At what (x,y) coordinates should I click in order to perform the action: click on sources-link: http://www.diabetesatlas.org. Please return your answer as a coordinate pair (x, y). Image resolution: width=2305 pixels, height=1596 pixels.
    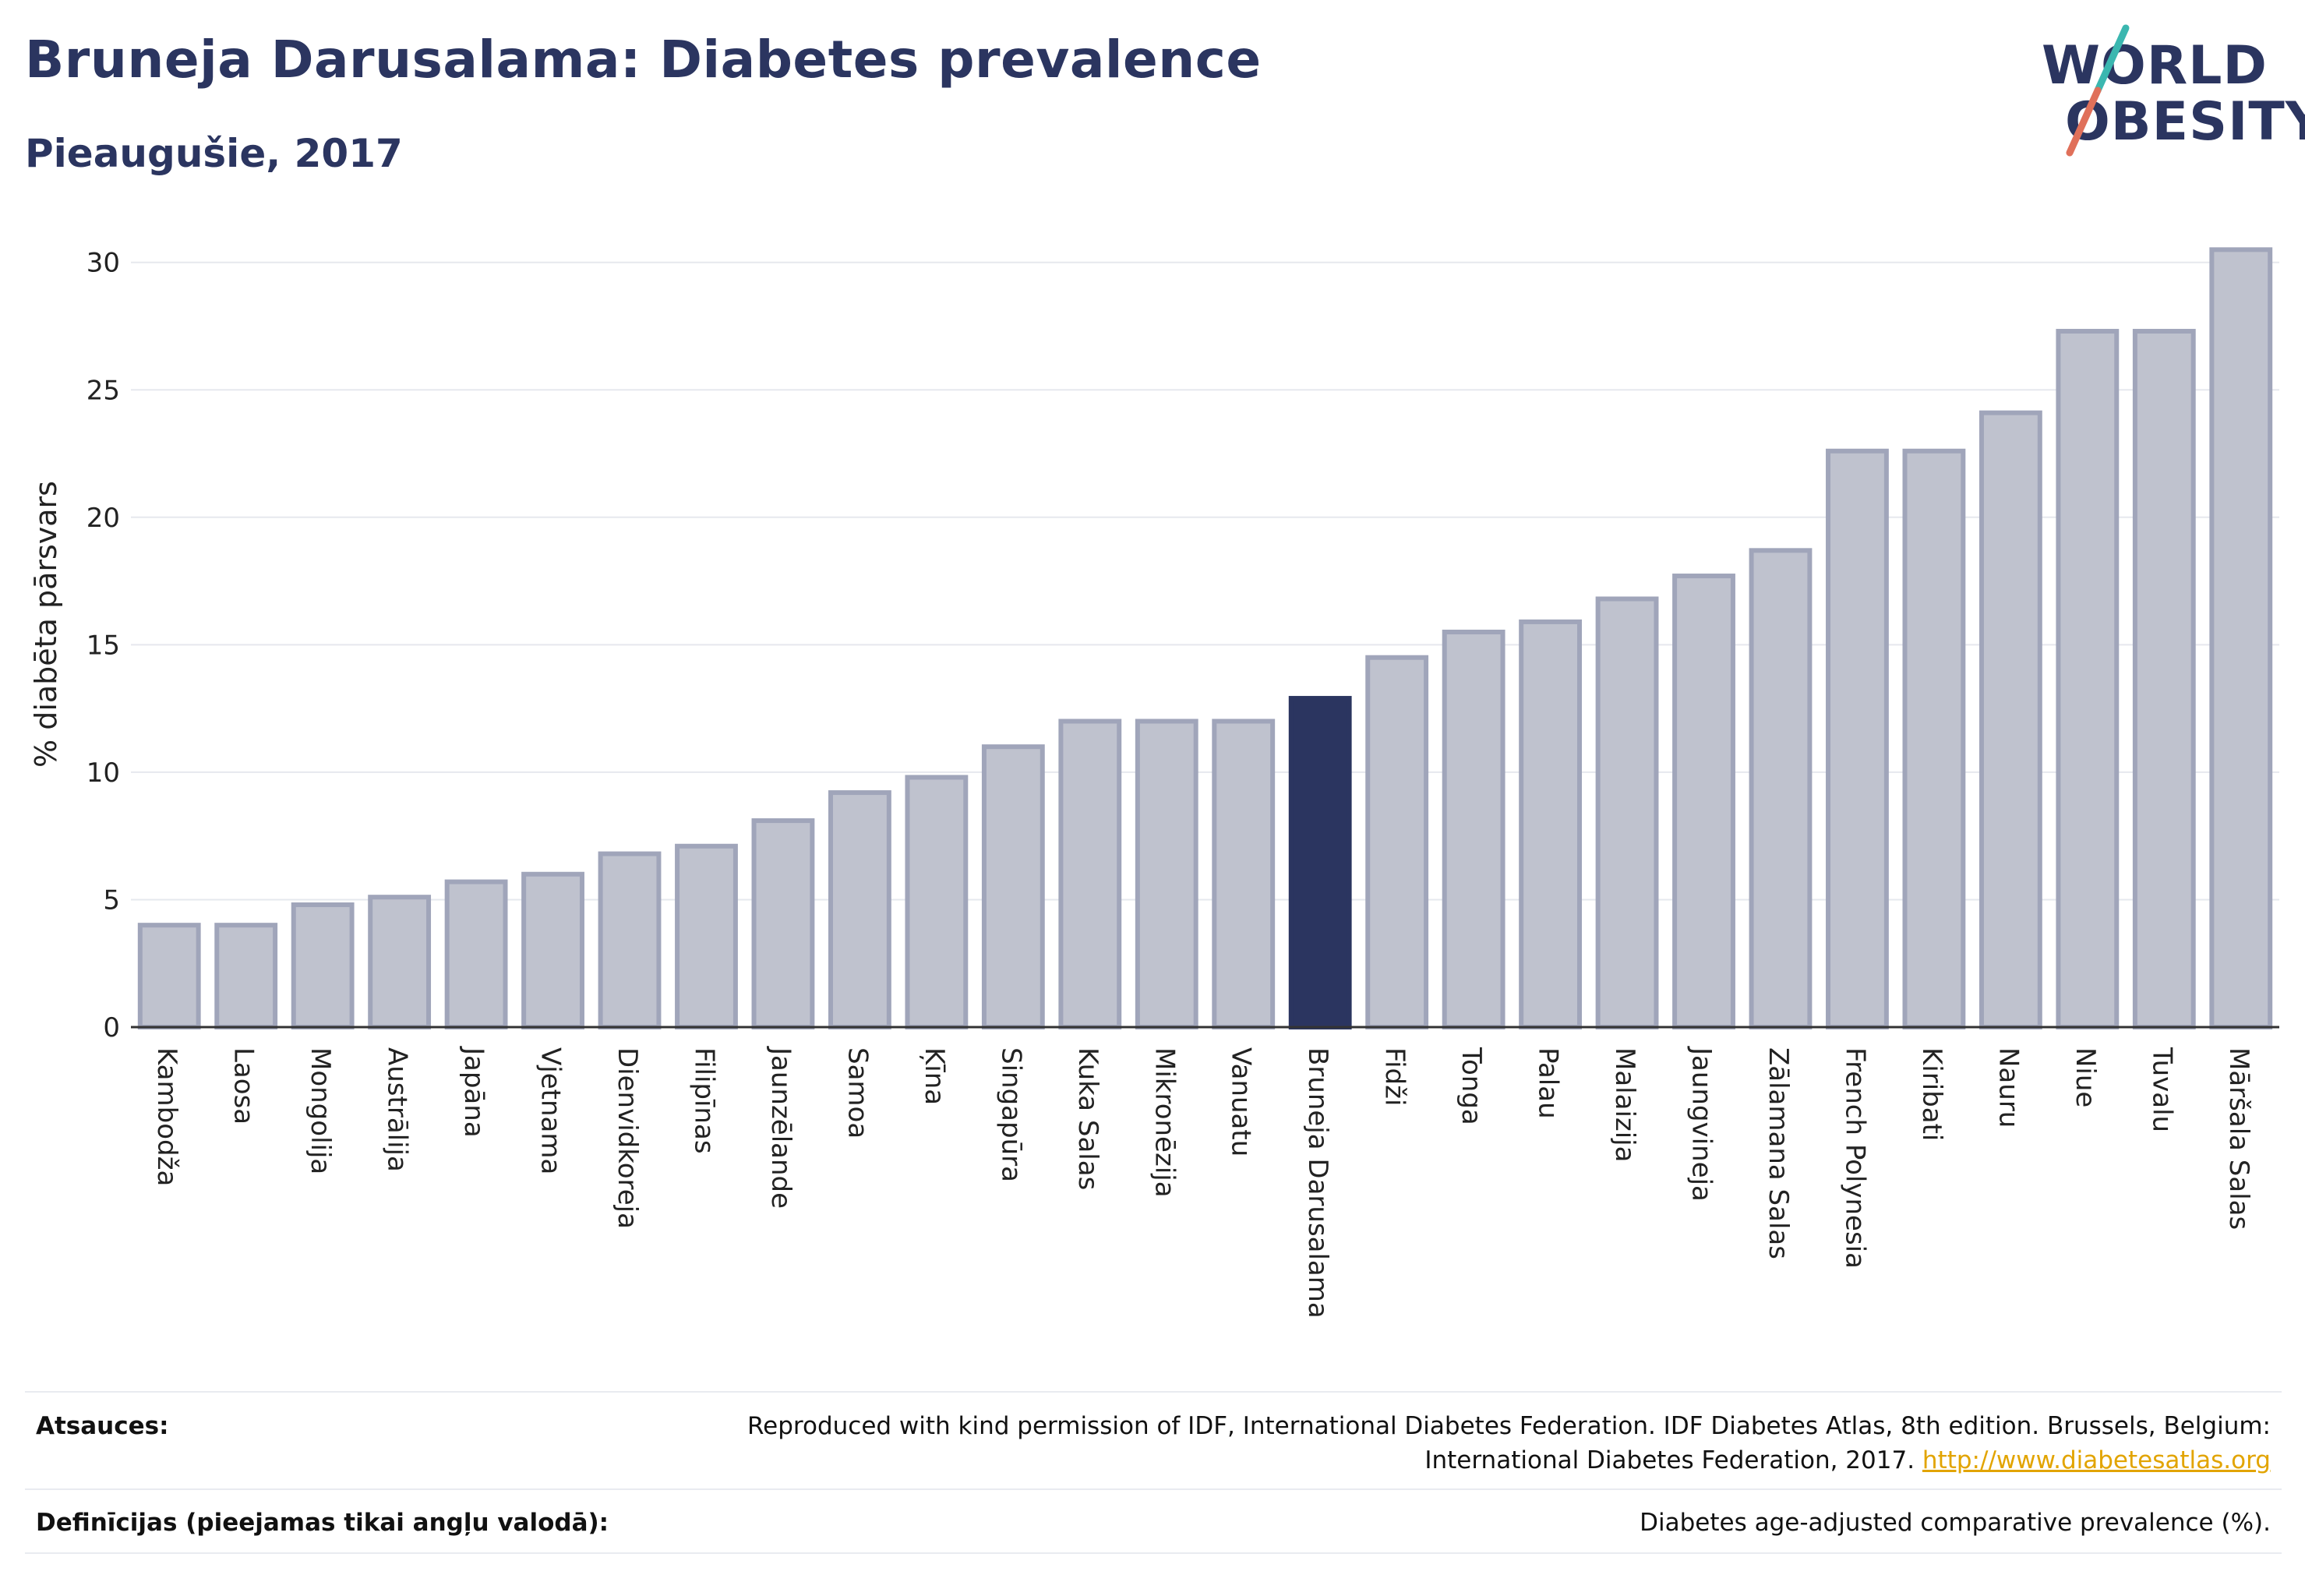
    Looking at the image, I should click on (2096, 1460).